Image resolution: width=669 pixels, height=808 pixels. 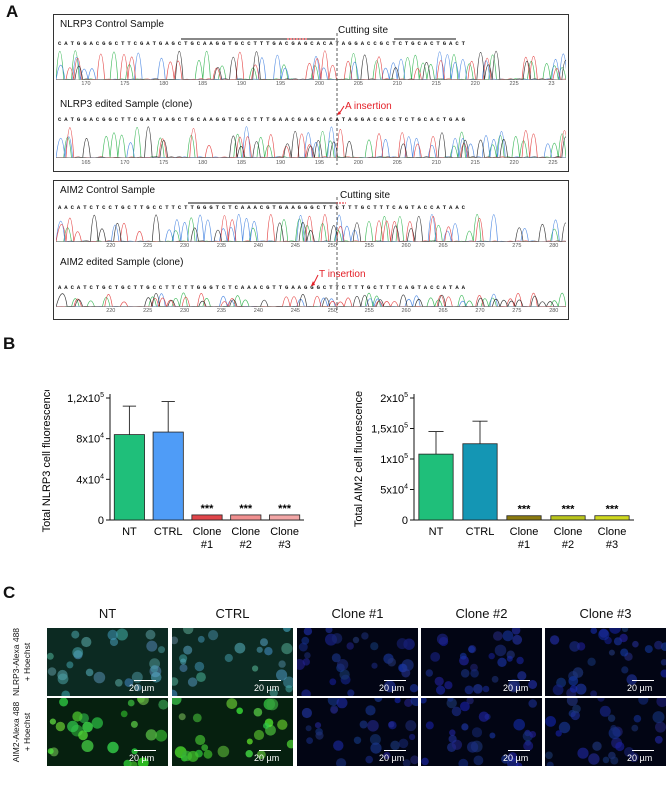 What do you see at coordinates (394, 398) in the screenshot?
I see `y-tick-label: 2x10⁵` at bounding box center [394, 398].